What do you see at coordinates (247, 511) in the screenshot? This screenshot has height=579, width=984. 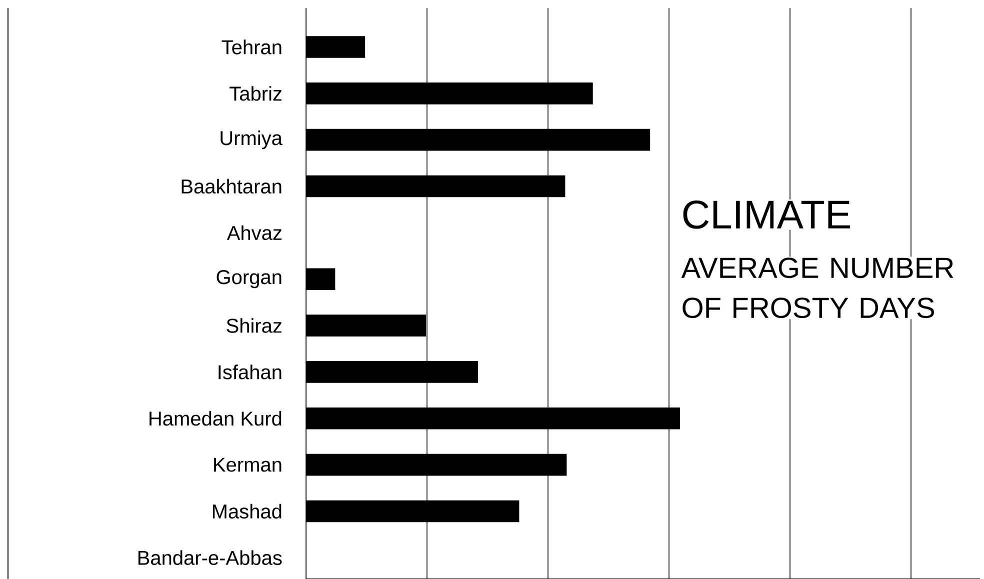 I see `y-tick-label: Mashad` at bounding box center [247, 511].